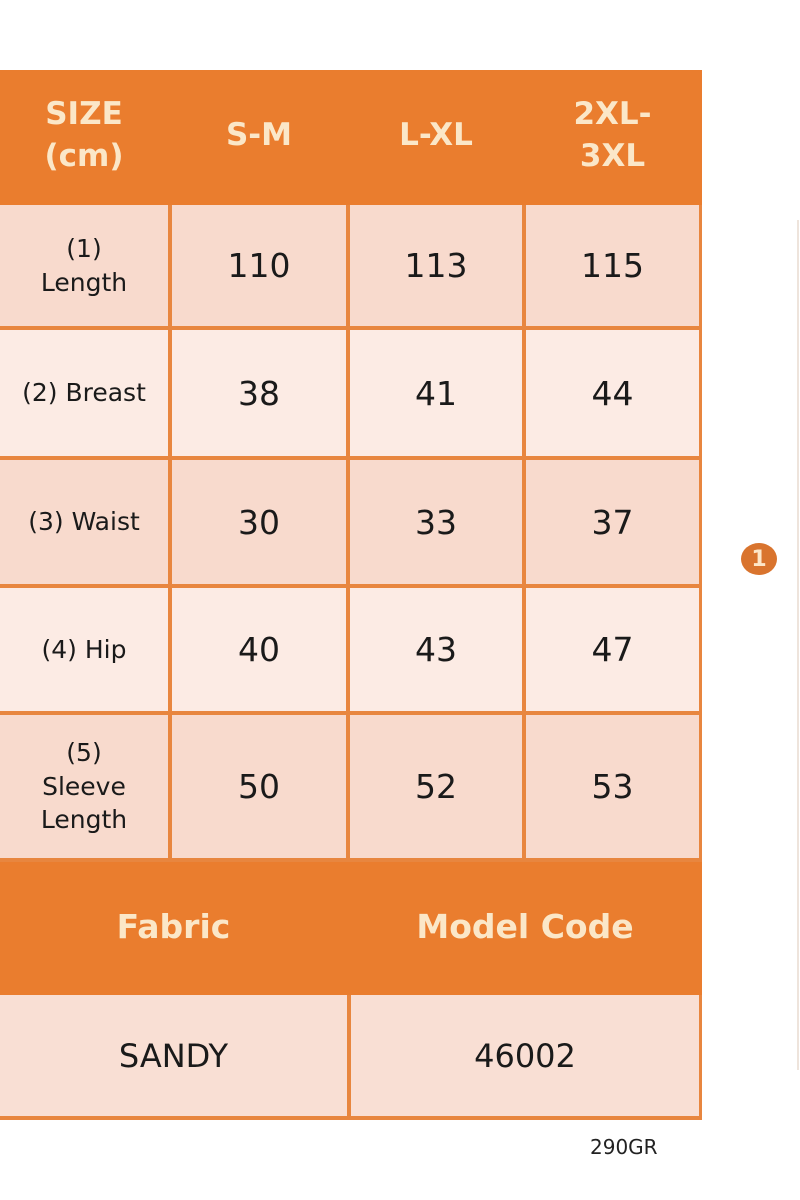  What do you see at coordinates (86, 137) in the screenshot?
I see `header-size: SIZE (cm)` at bounding box center [86, 137].